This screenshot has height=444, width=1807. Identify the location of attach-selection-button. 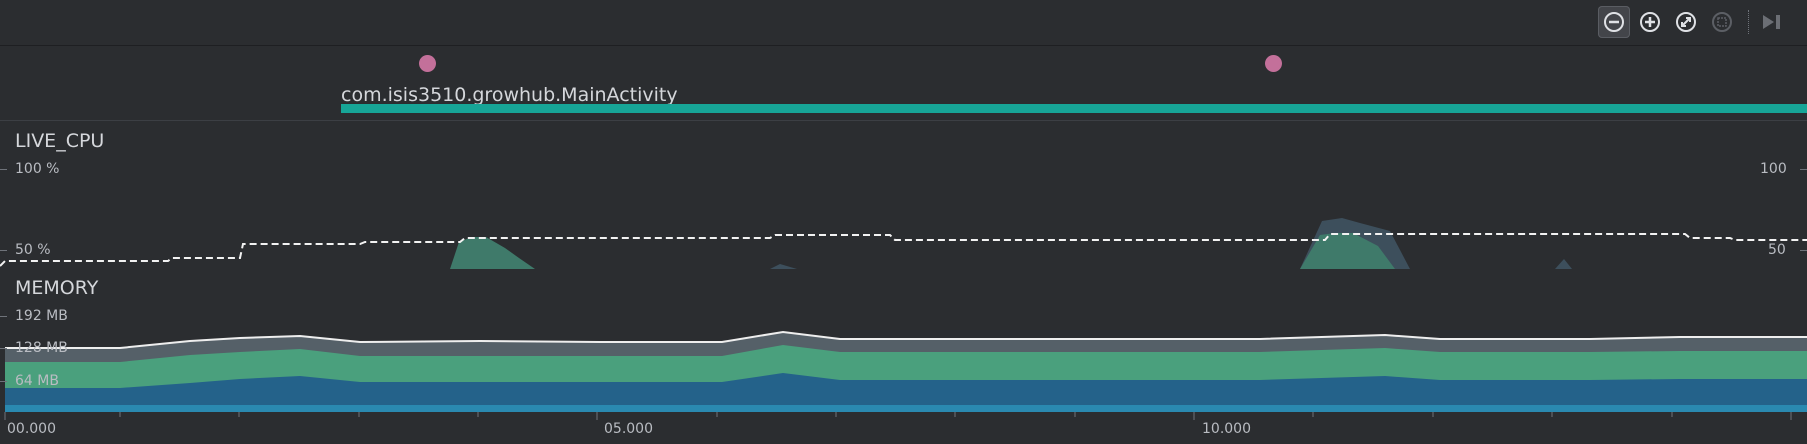
(1722, 22).